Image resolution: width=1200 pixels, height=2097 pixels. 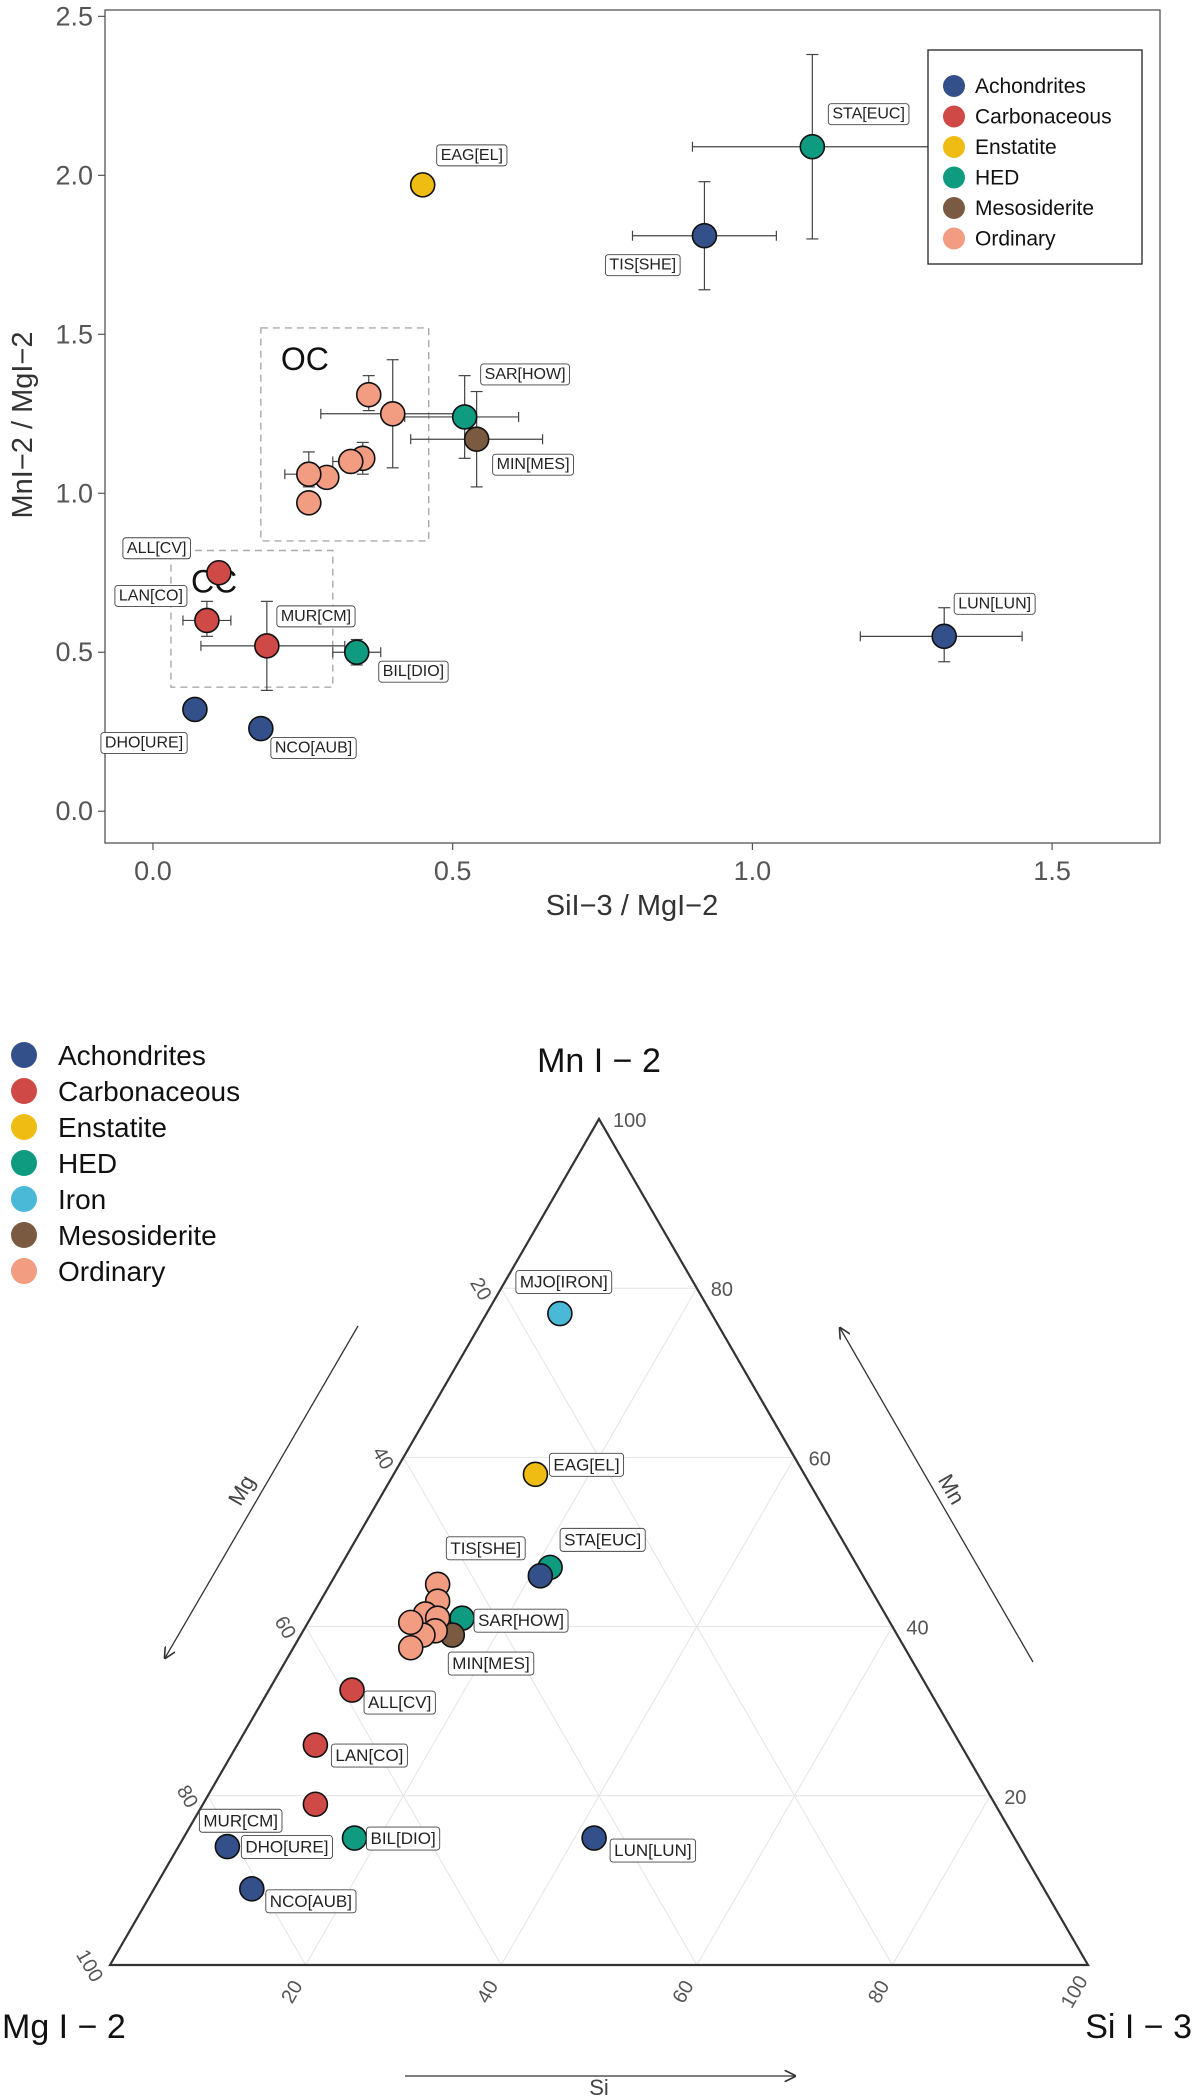 I want to click on x-tick-label: 1.0, so click(x=753, y=871).